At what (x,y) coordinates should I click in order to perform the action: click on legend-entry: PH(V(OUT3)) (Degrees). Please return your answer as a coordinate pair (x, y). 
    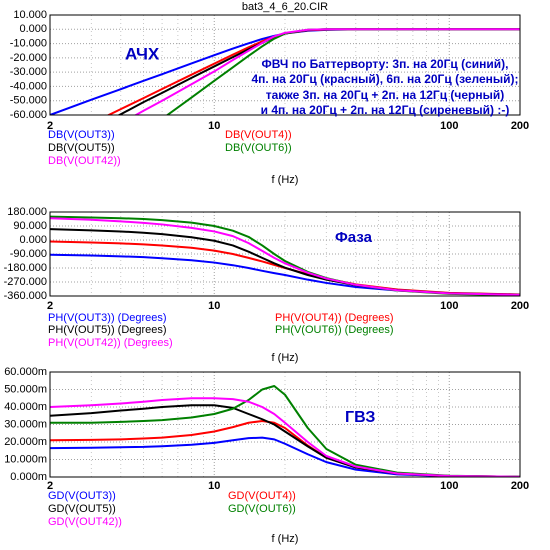
    Looking at the image, I should click on (107, 318).